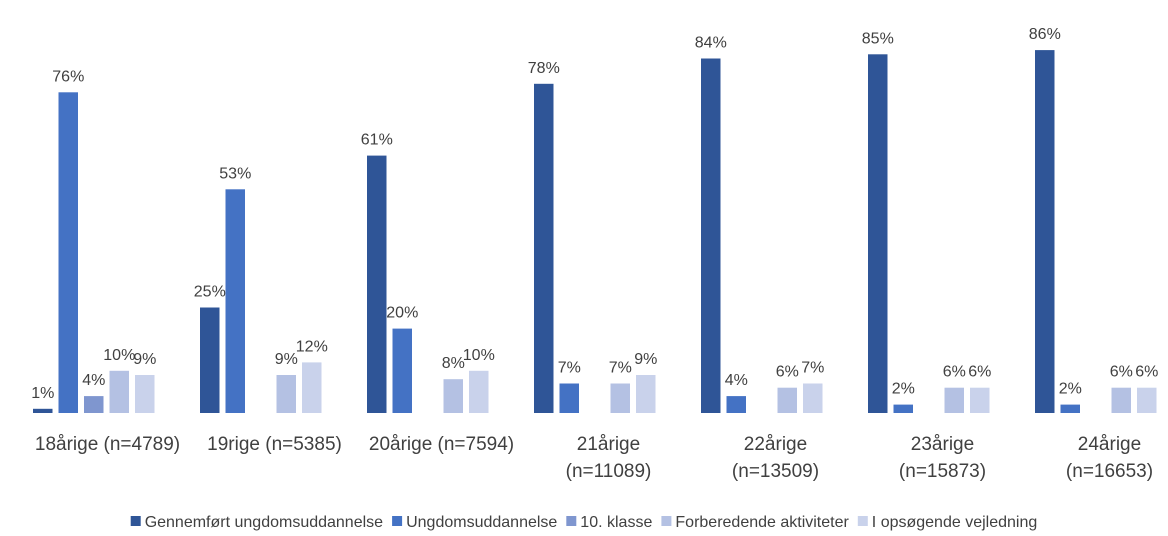 The width and height of the screenshot is (1168, 536). I want to click on legend-item-2: Ungdomsuddannelse, so click(474, 522).